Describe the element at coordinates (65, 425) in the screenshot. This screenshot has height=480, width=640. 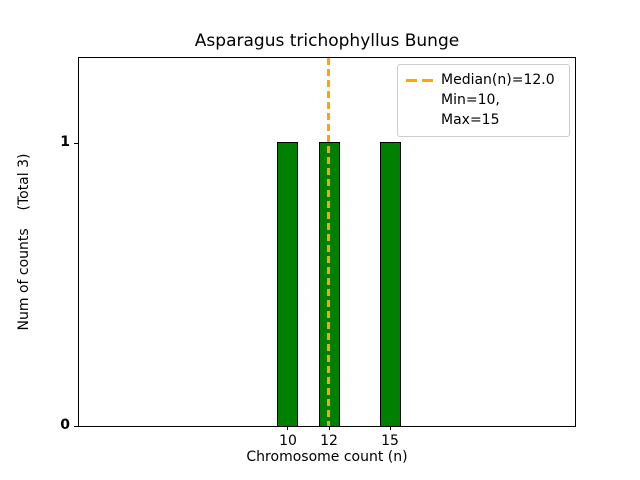
I see `y-tick-label-0: 0` at that location.